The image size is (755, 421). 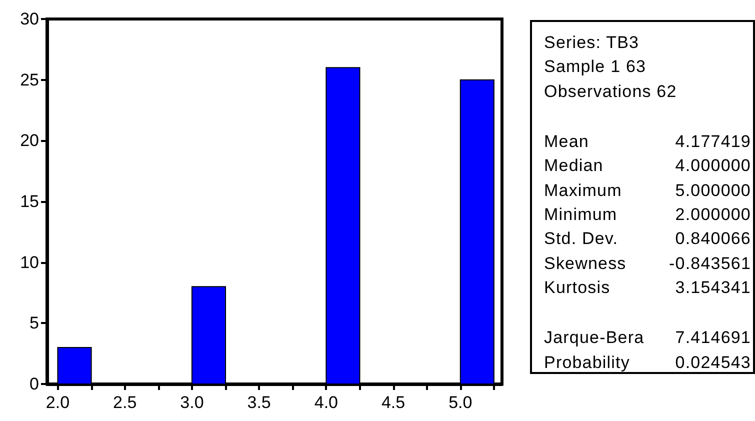 I want to click on x-tick-label: 3.5, so click(x=259, y=402).